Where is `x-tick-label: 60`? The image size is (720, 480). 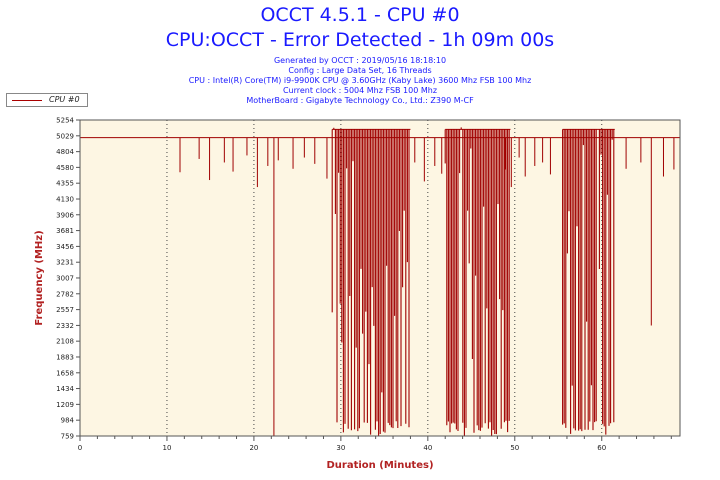
x-tick-label: 60 is located at coordinates (601, 448).